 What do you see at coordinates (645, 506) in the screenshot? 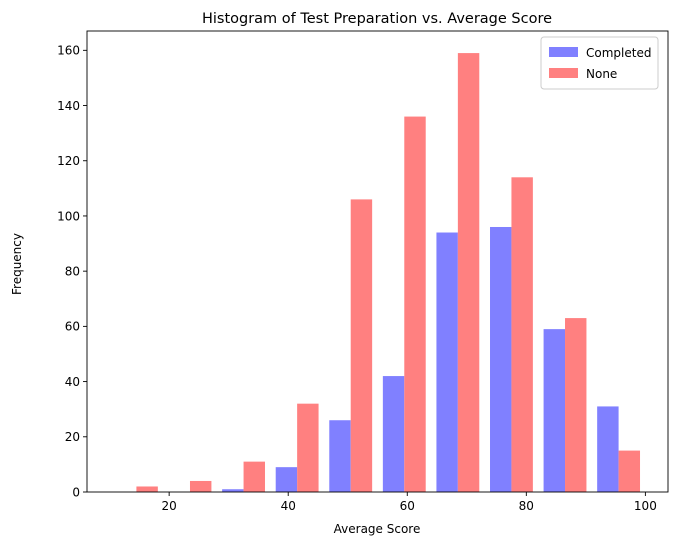
I see `x-tick-label: 100` at bounding box center [645, 506].